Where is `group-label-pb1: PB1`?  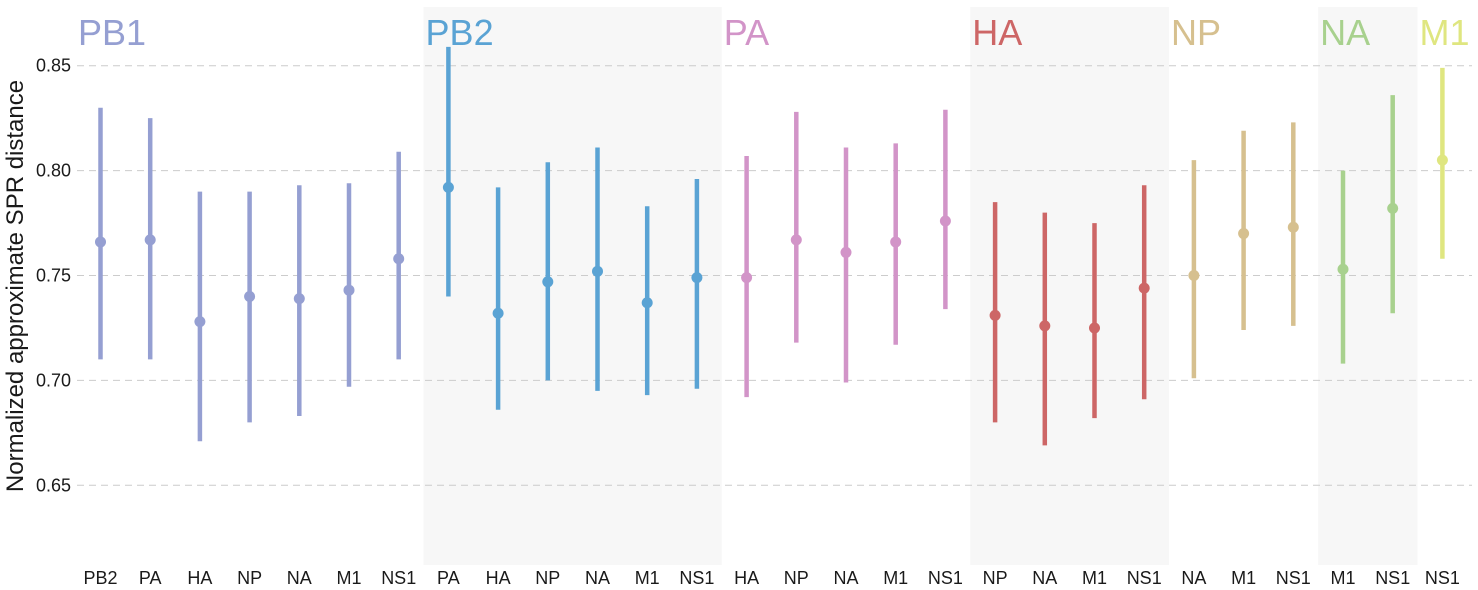
group-label-pb1: PB1 is located at coordinates (112, 32).